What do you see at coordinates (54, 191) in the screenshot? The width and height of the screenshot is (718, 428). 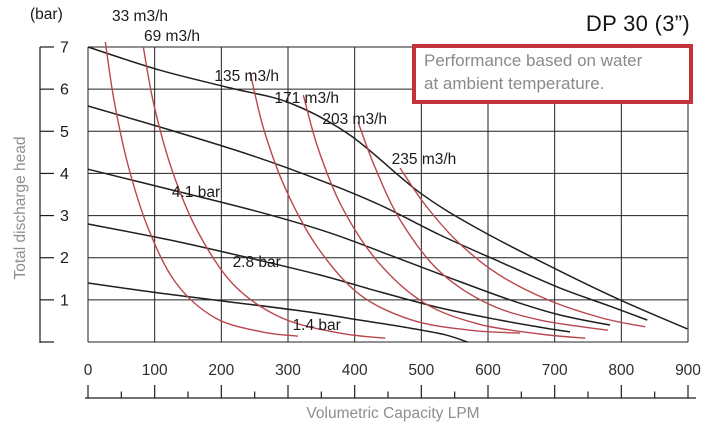 I see `y-axis-scale: 7 6 5 4 3 2 1` at bounding box center [54, 191].